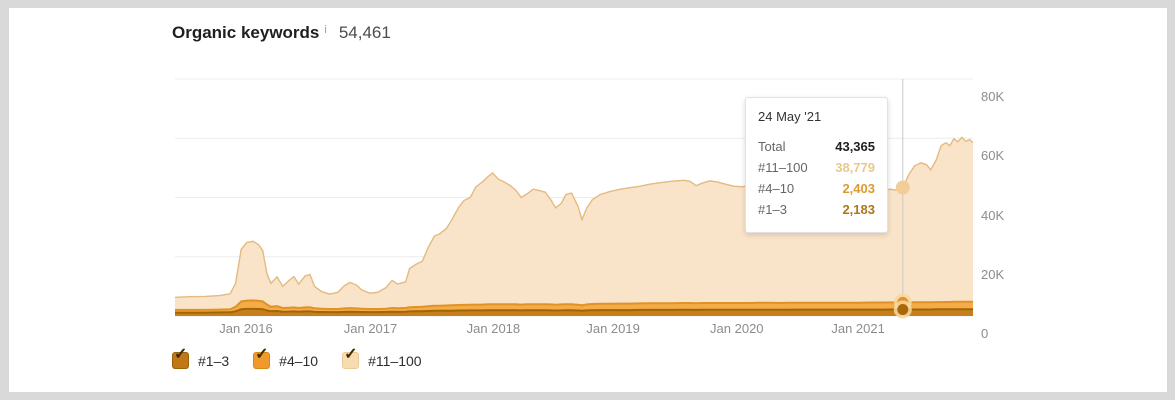 The height and width of the screenshot is (400, 1175). What do you see at coordinates (993, 215) in the screenshot?
I see `y-axis-tick: 40K` at bounding box center [993, 215].